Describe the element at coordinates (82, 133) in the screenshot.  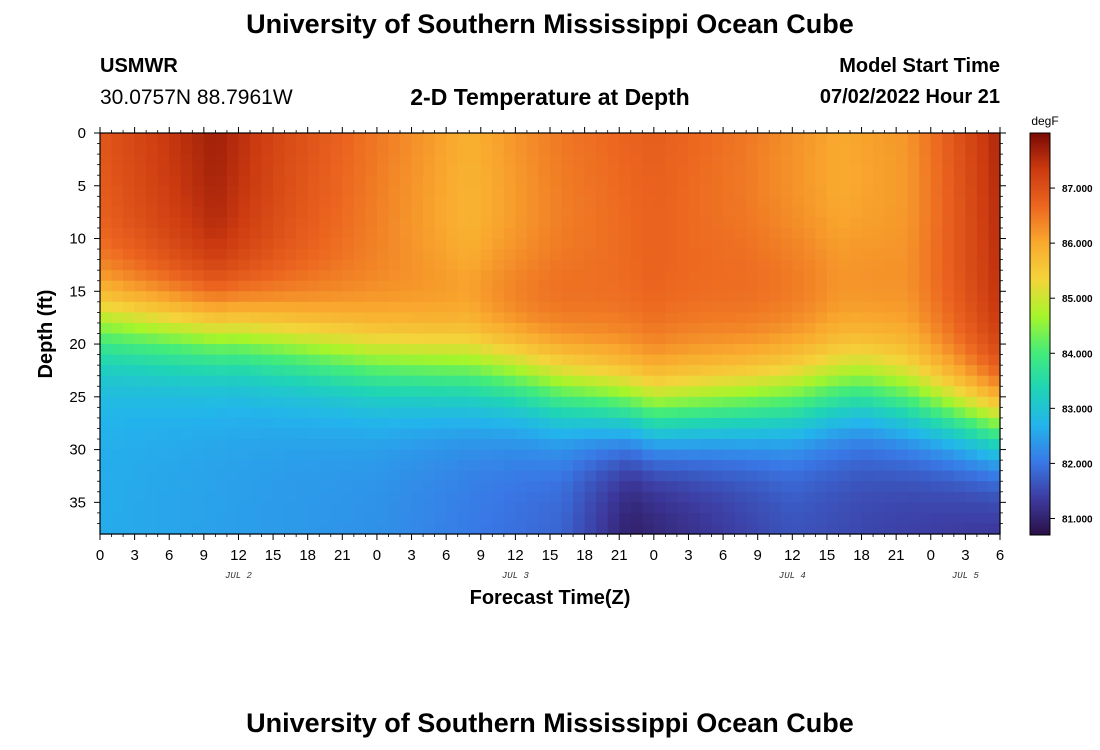
I see `y-tick-label: 0` at that location.